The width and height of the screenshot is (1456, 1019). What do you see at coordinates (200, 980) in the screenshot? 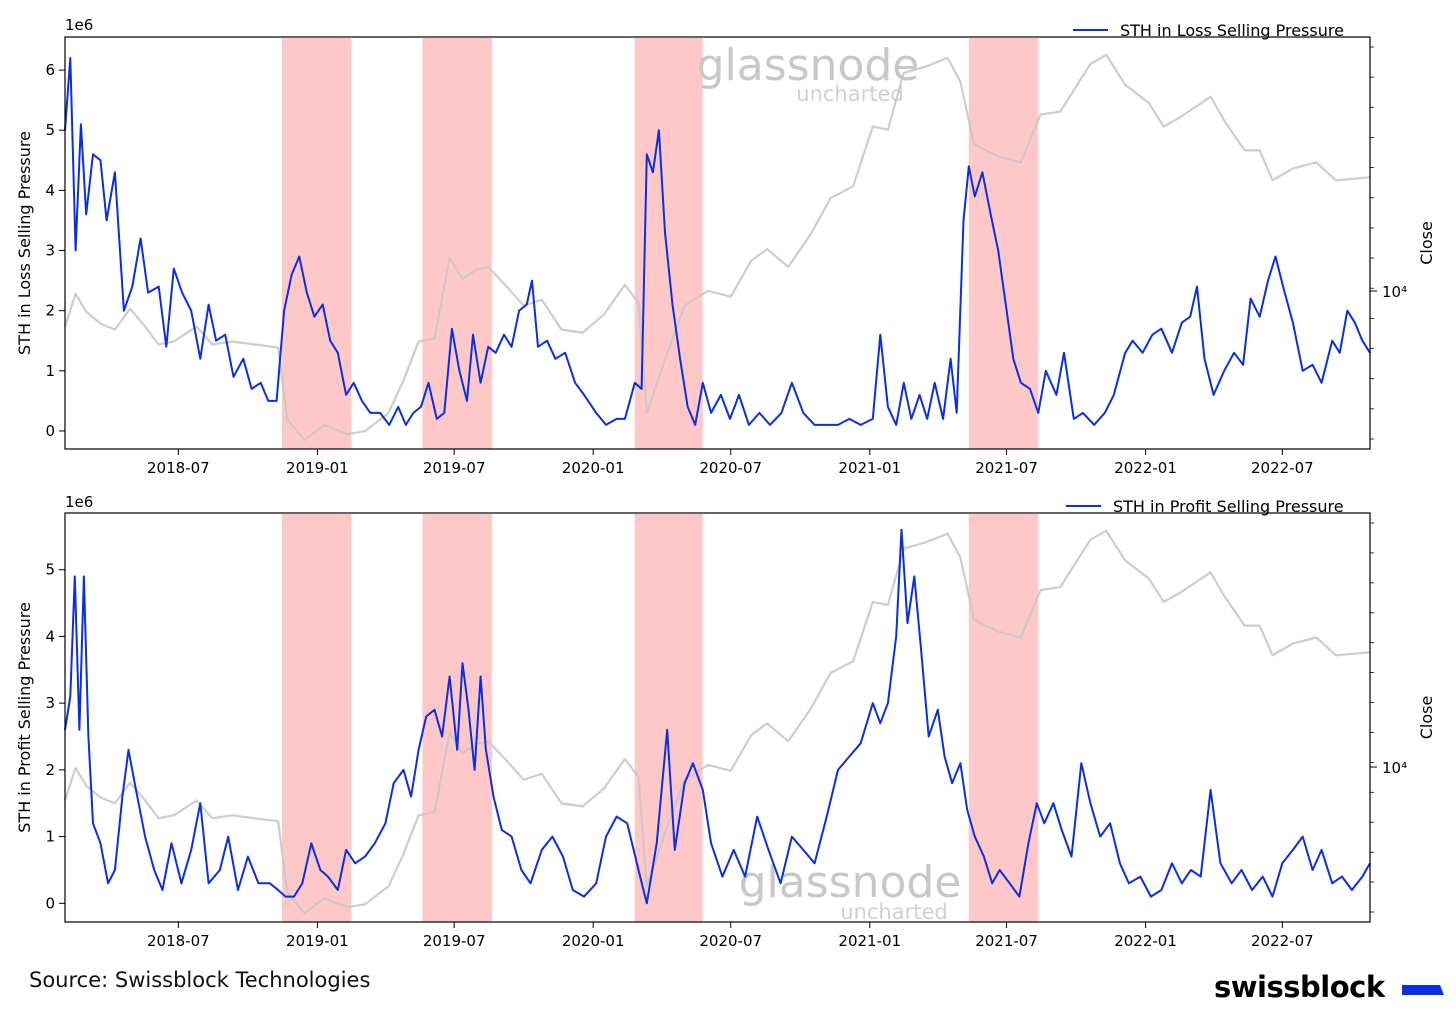
I see `source-caption: Source: Swissblock Technologies` at bounding box center [200, 980].